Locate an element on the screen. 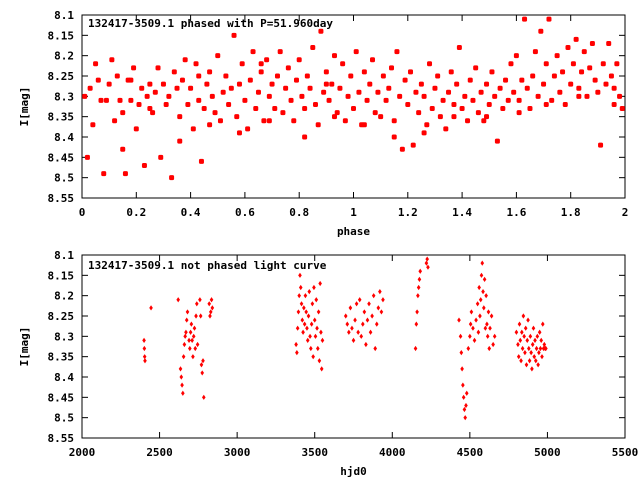  x-tick-label: 1.2 is located at coordinates (408, 212).